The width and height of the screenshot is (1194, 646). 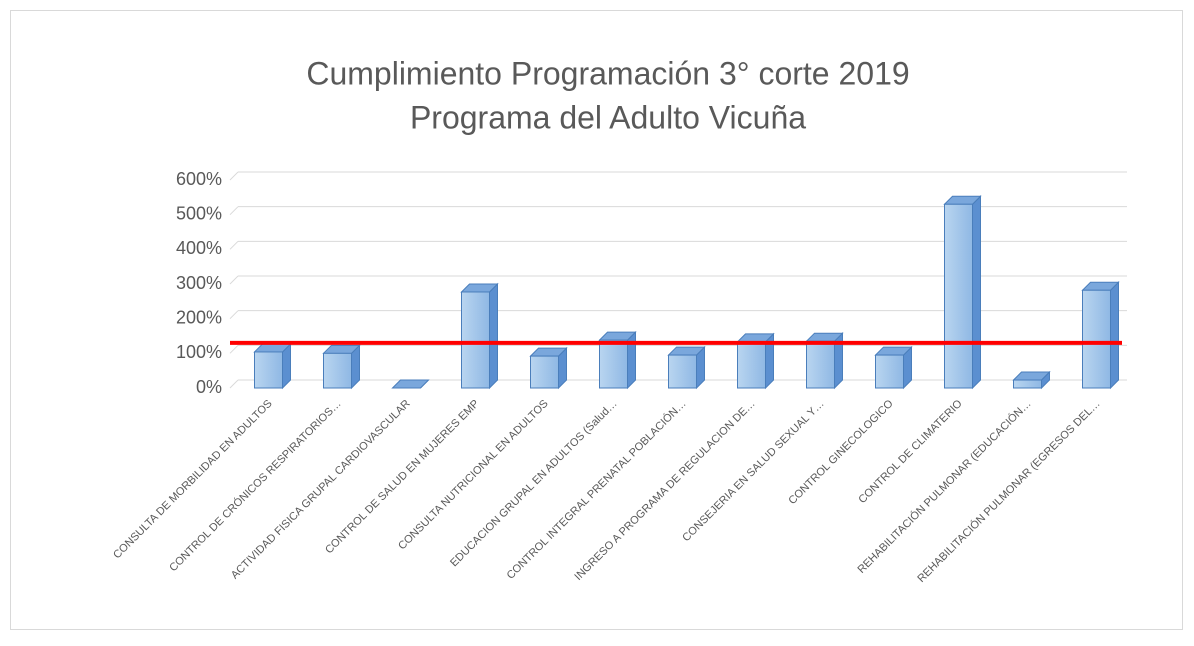 I want to click on chart-subtitle: Programa del Adulto Vicuña, so click(x=608, y=117).